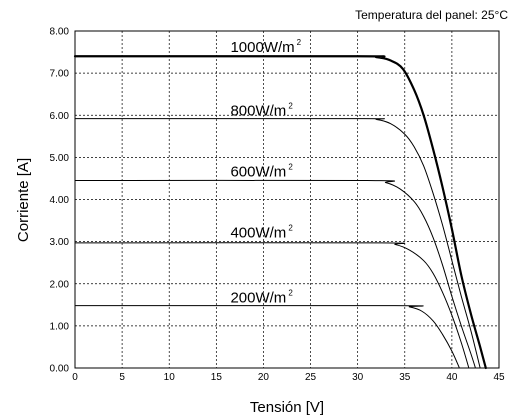 This screenshot has width=514, height=419. I want to click on y-tick-label: 3.00, so click(60, 242).